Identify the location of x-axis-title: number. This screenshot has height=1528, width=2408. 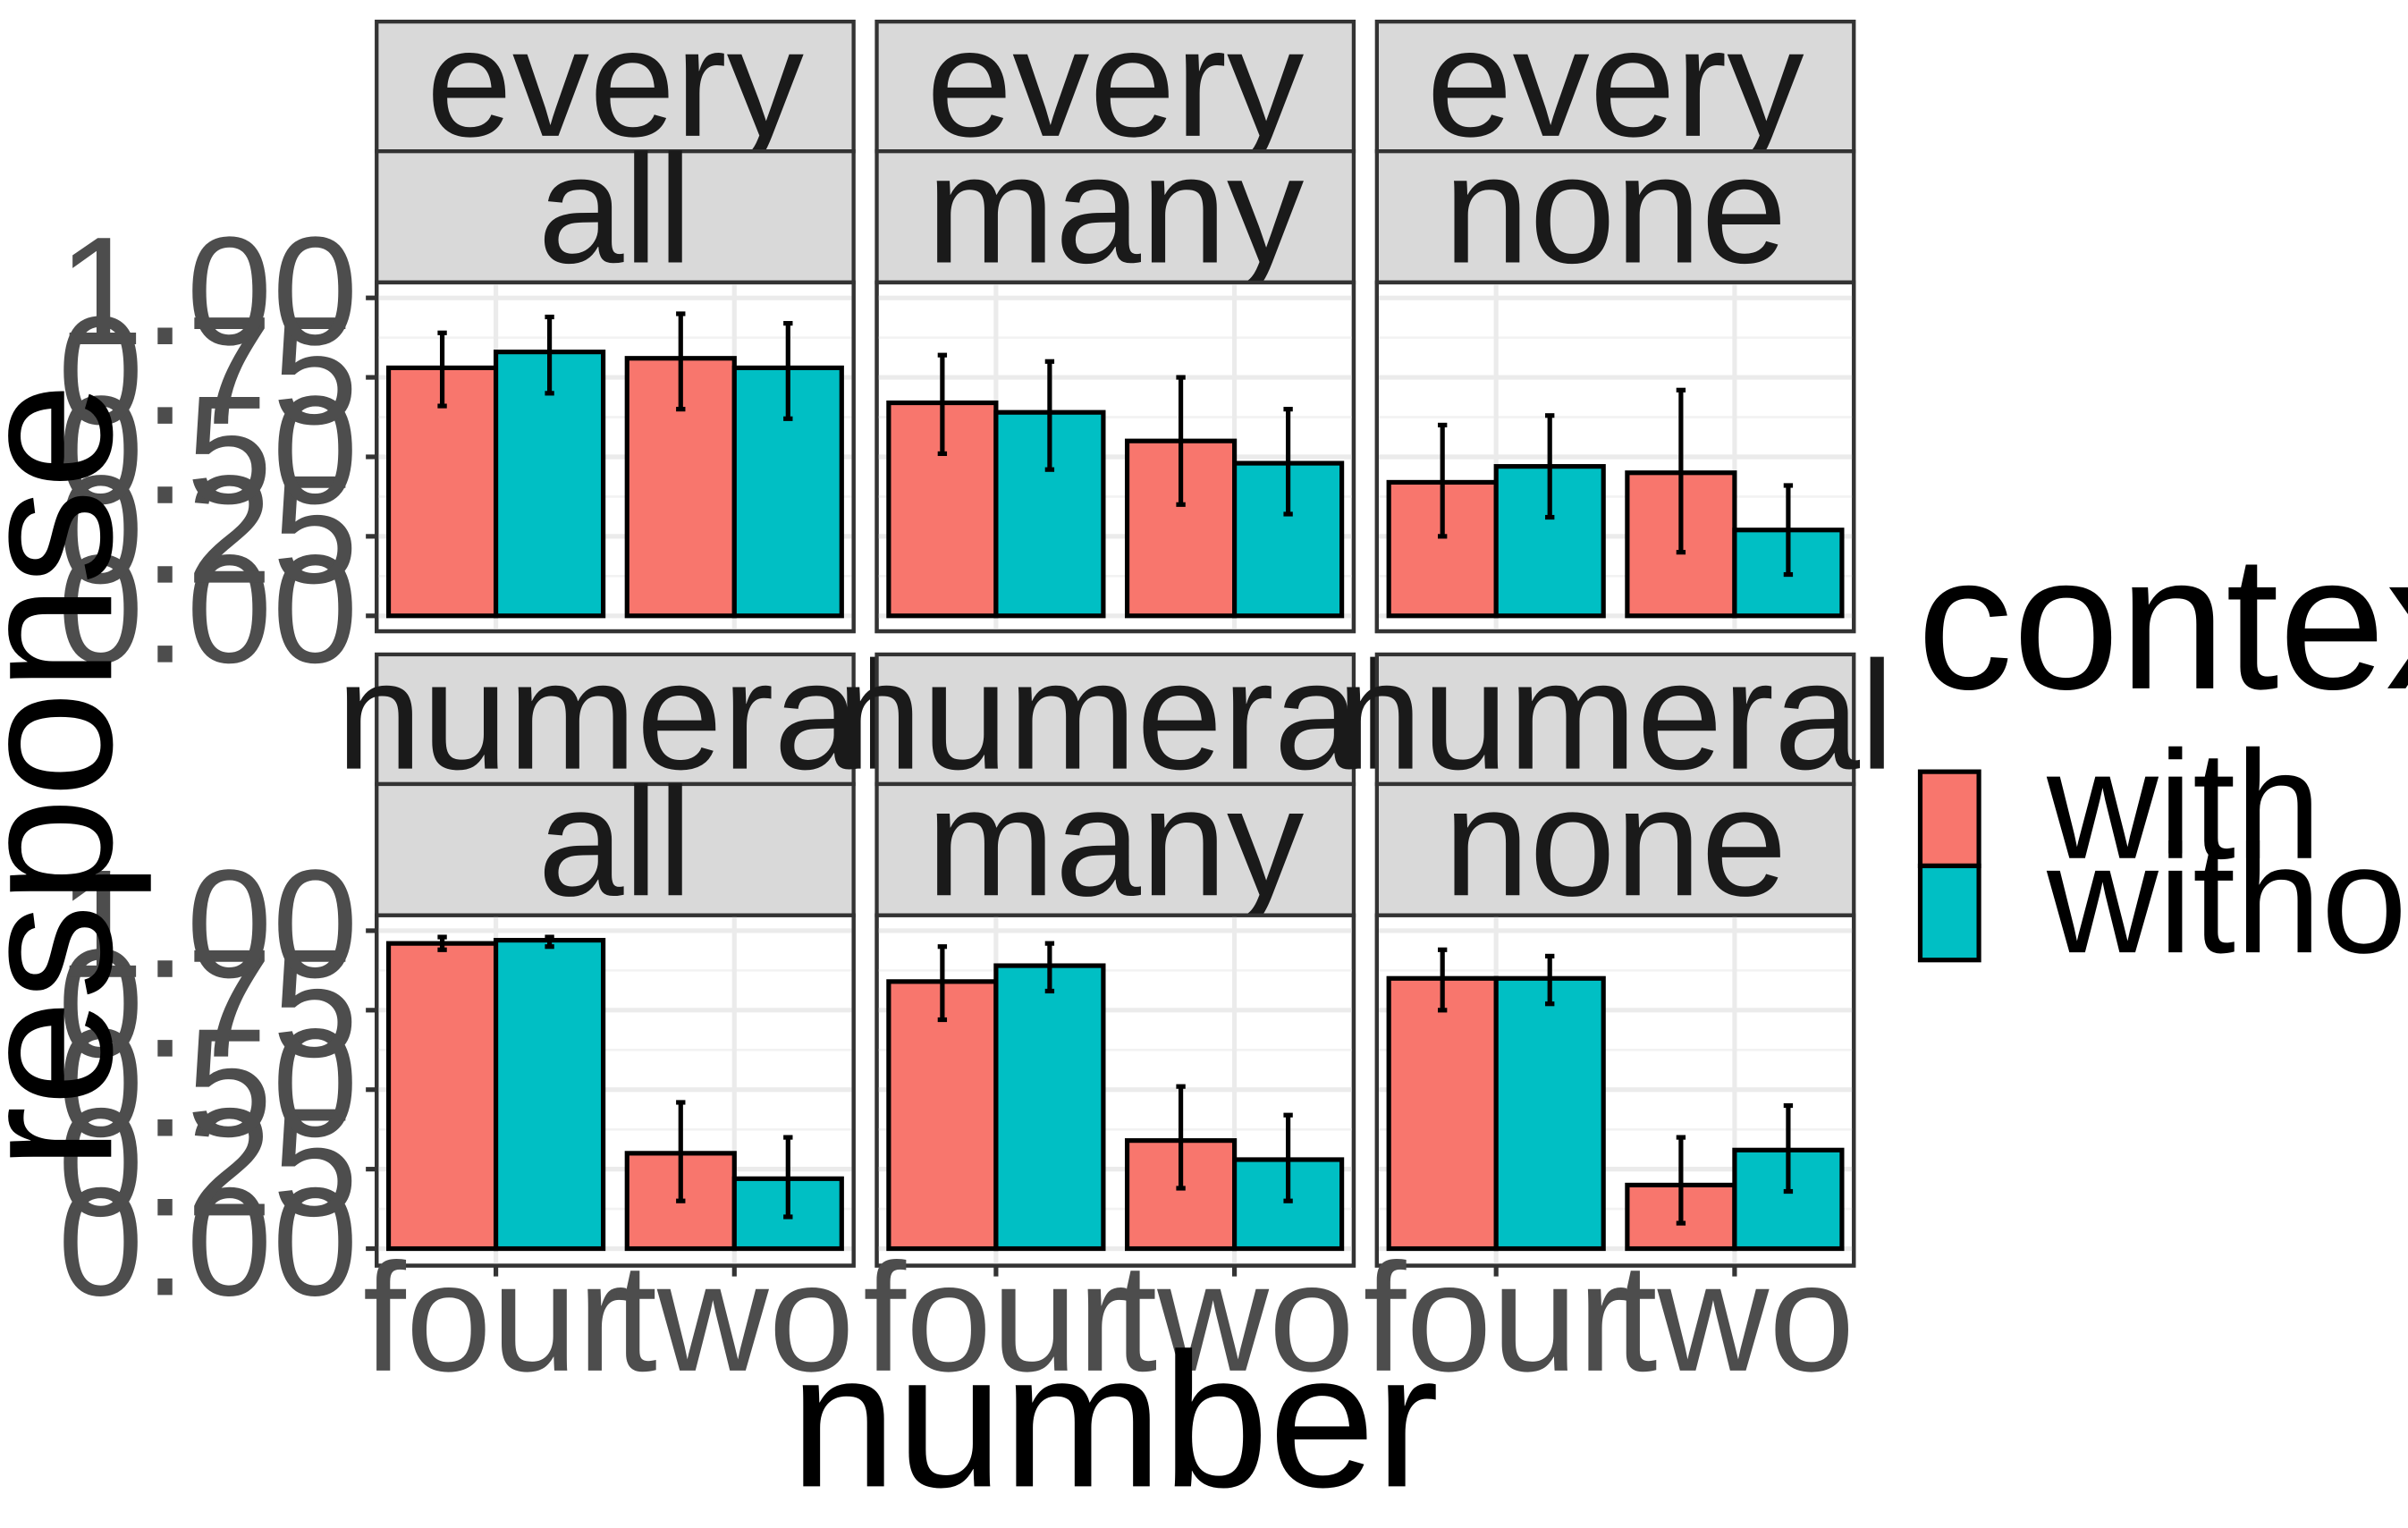
(1114, 1420).